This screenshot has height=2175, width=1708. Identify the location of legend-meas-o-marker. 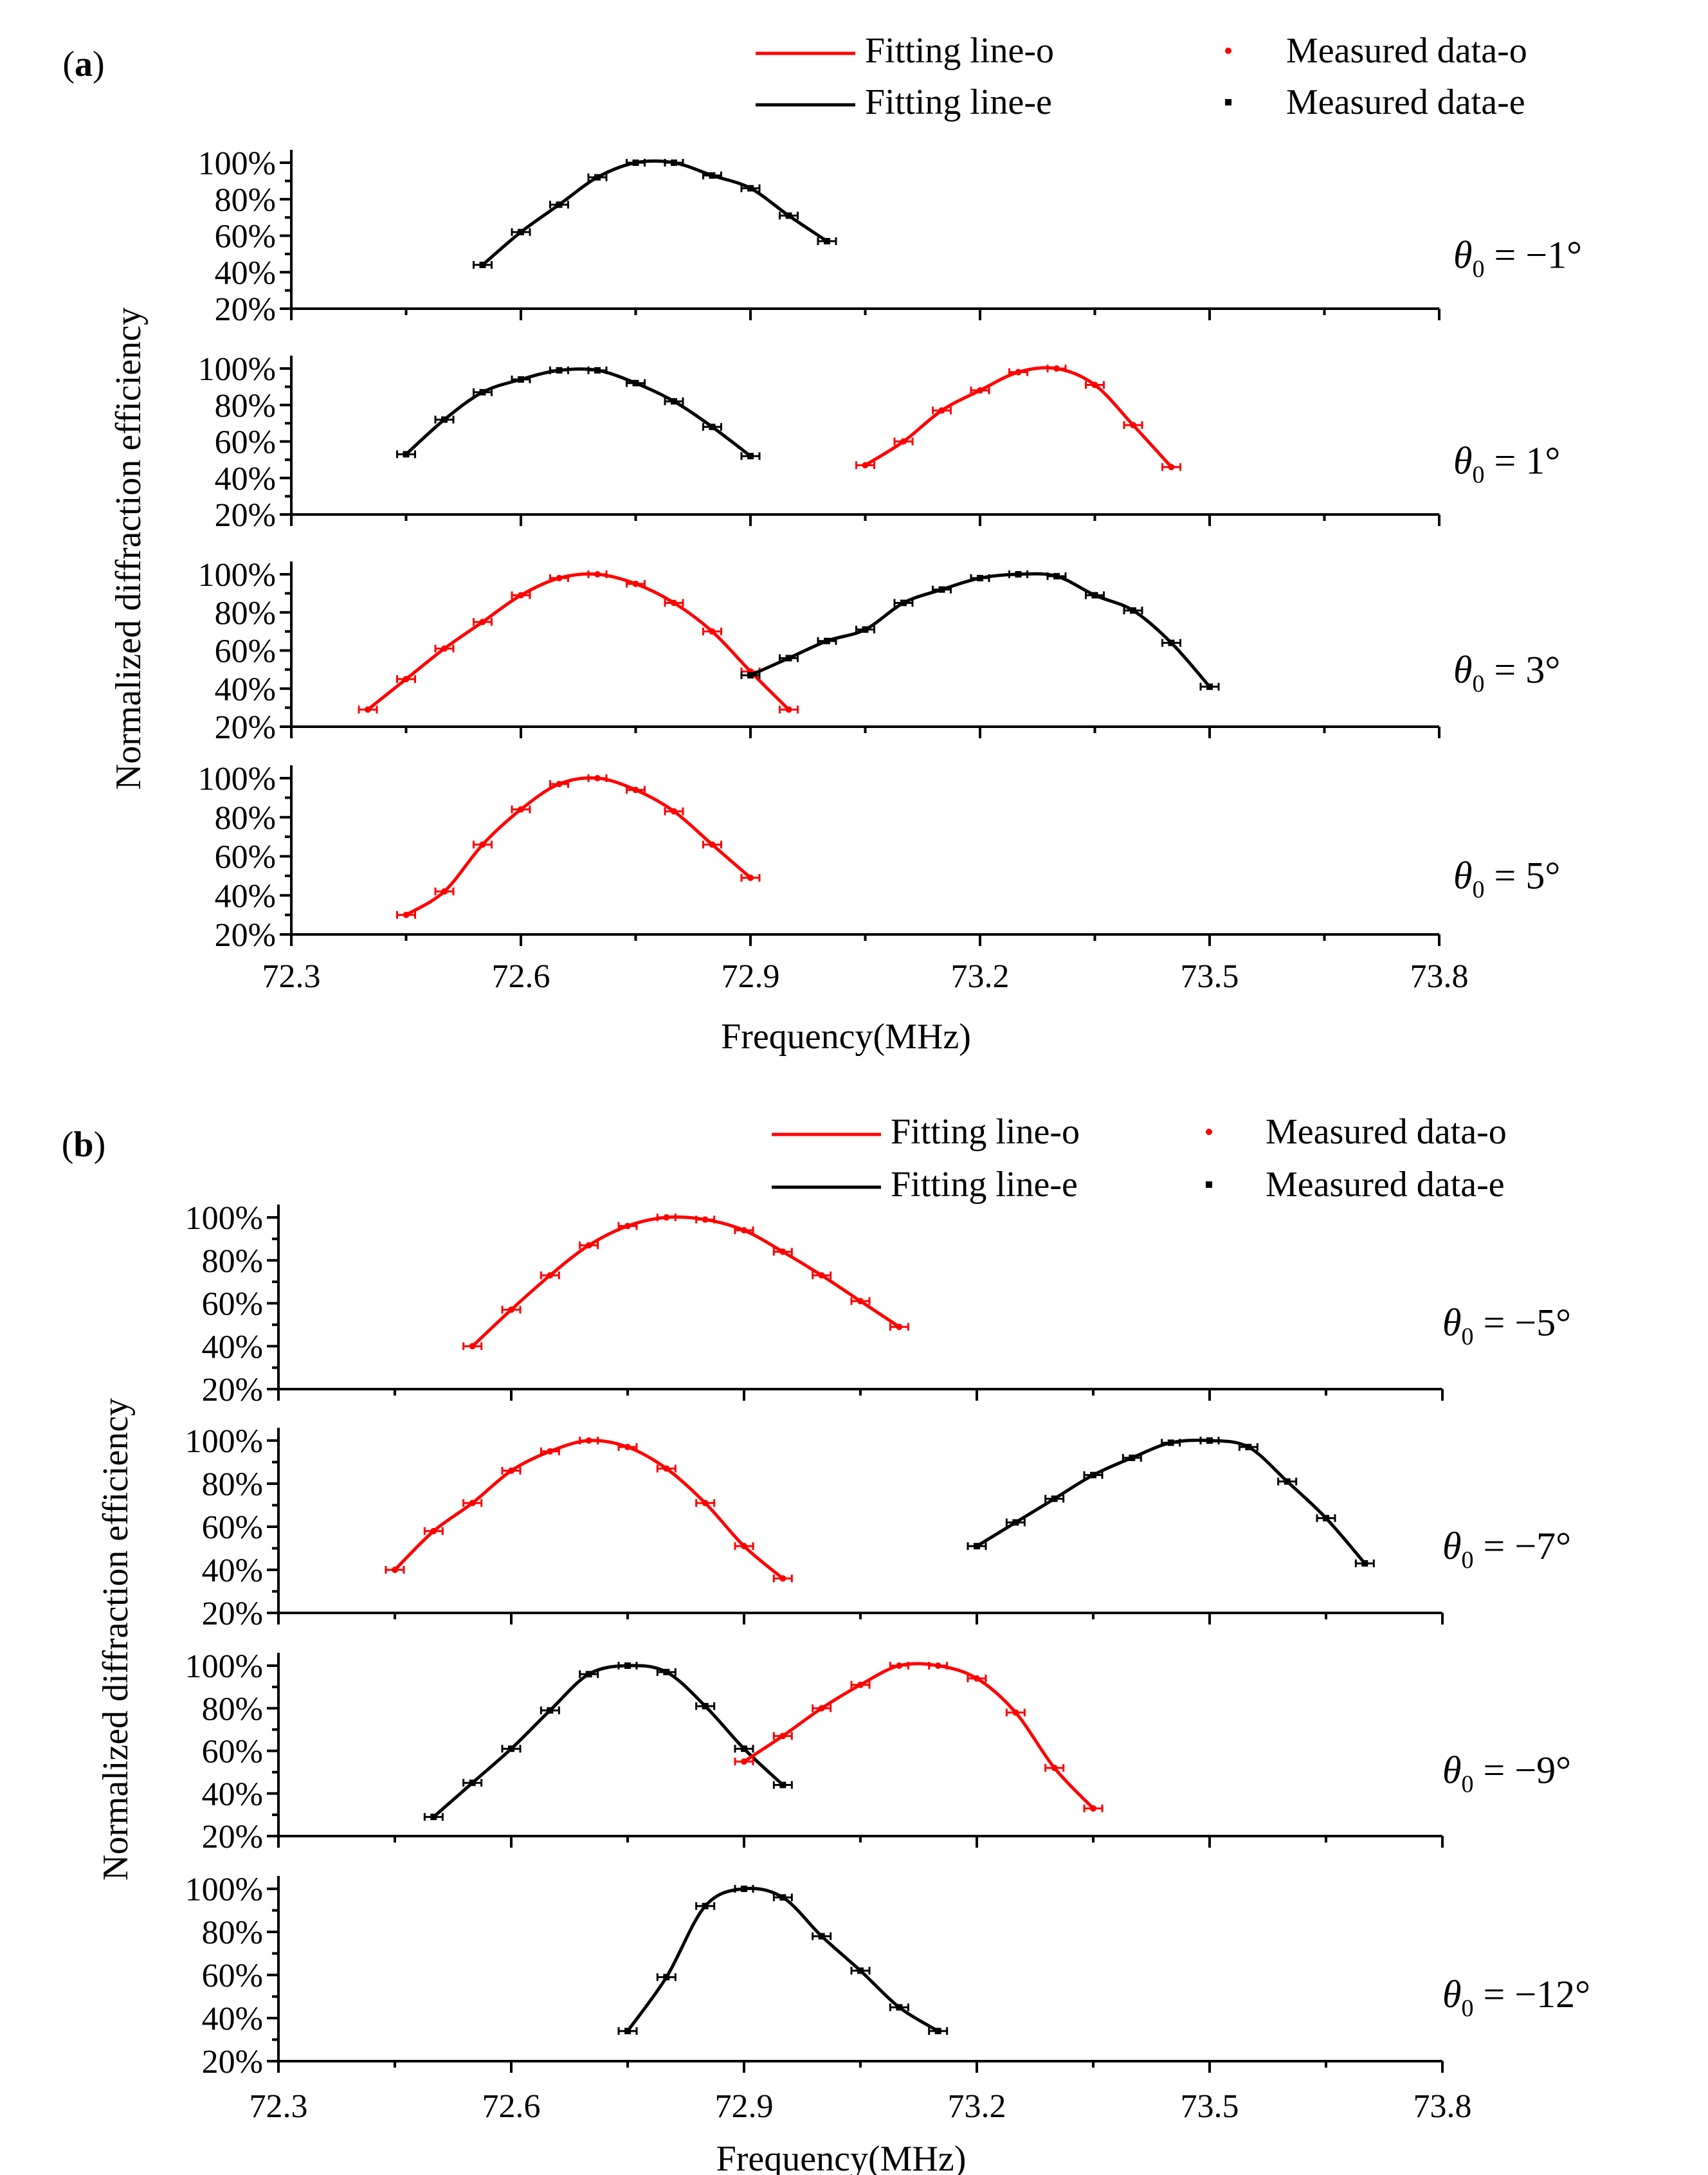
(1228, 51).